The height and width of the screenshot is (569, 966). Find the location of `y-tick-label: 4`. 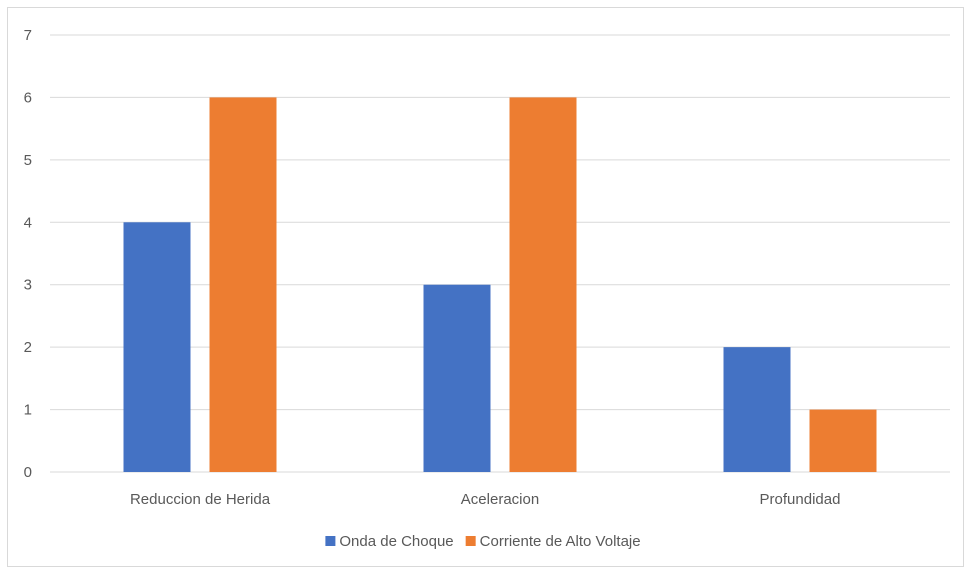

y-tick-label: 4 is located at coordinates (28, 222).